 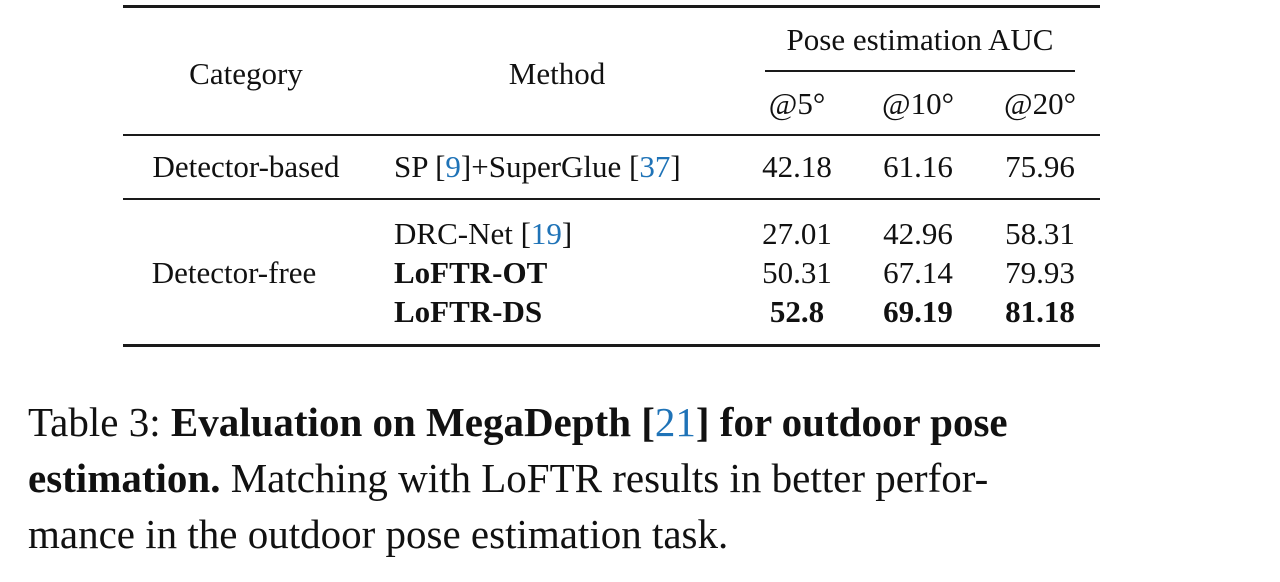 What do you see at coordinates (468, 311) in the screenshot?
I see `method-loftr-ds: LoFTR-DS` at bounding box center [468, 311].